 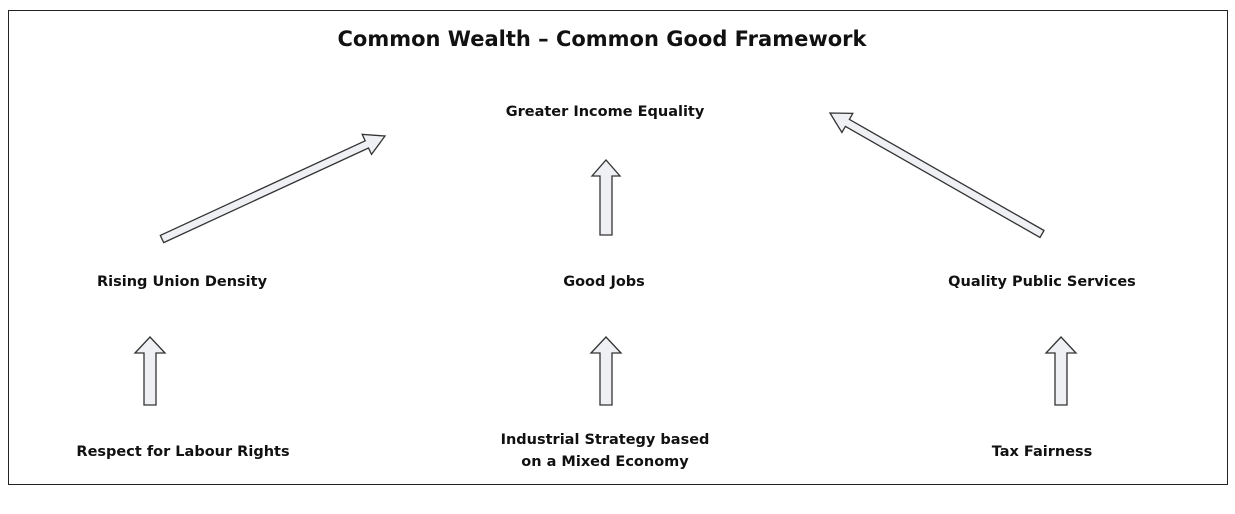 I want to click on node-label: on a Mixed Economy, so click(x=605, y=462).